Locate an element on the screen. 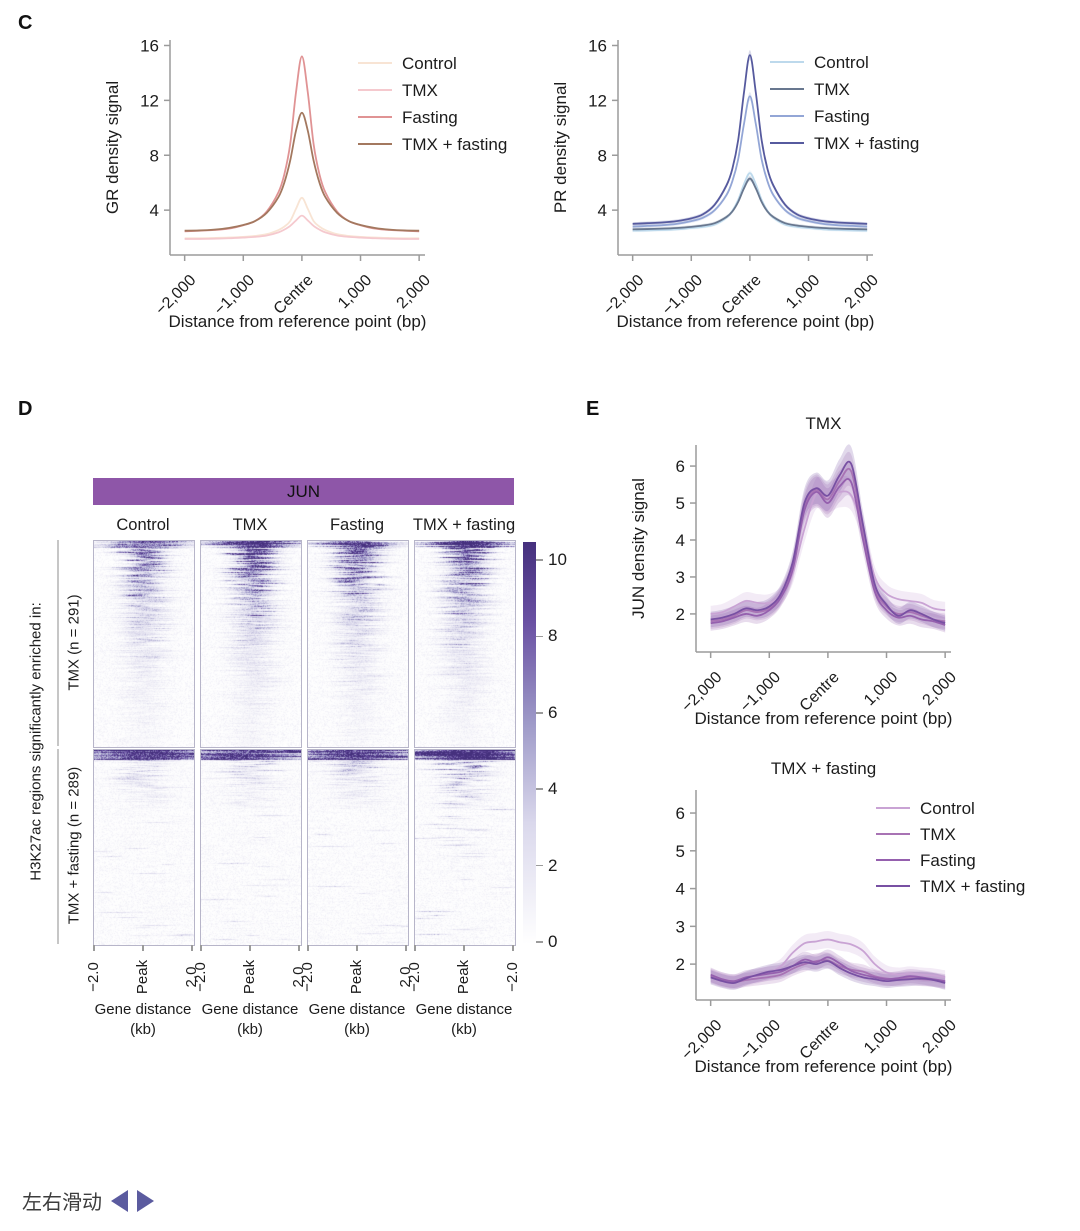  legend-label: Fasting is located at coordinates (948, 860).